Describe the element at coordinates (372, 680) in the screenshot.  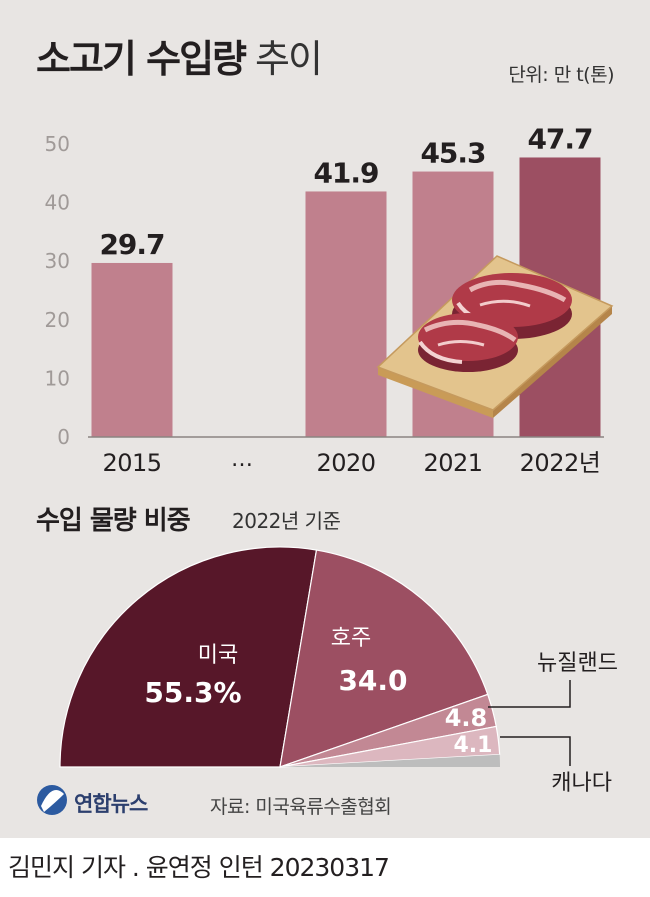
I see `pie-value-australia: 34.0` at that location.